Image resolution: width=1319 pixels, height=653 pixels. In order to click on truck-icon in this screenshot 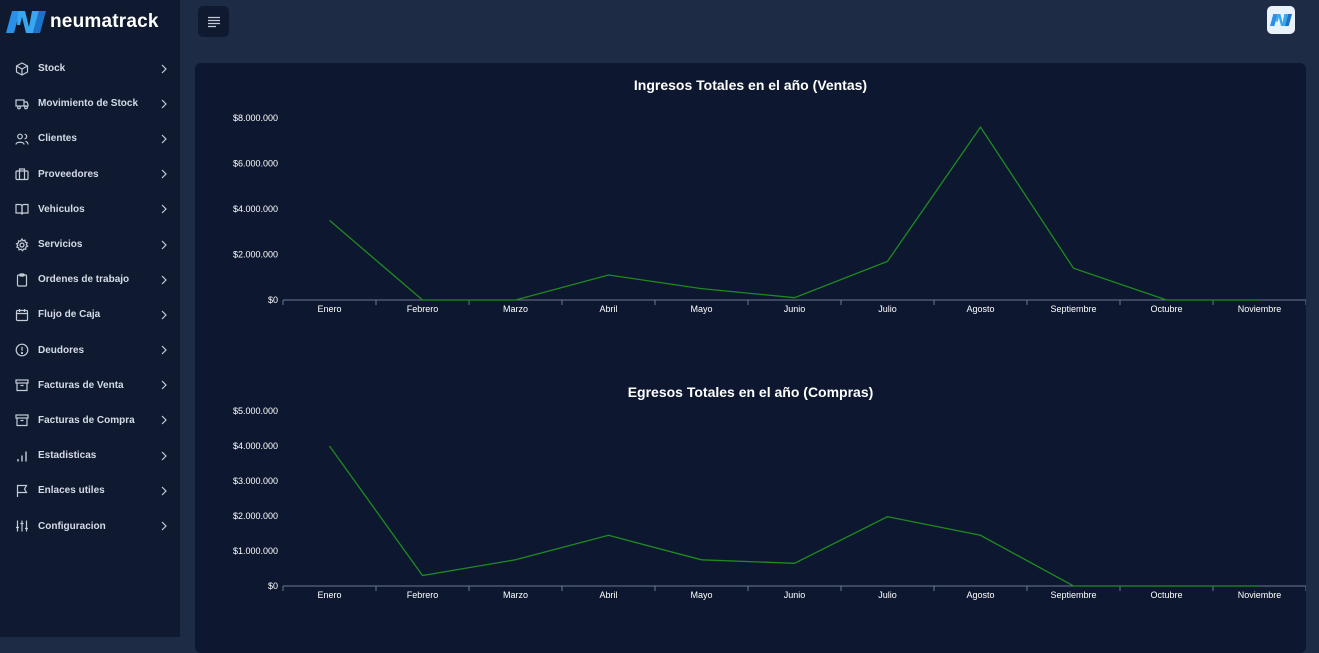, I will do `click(22, 104)`.